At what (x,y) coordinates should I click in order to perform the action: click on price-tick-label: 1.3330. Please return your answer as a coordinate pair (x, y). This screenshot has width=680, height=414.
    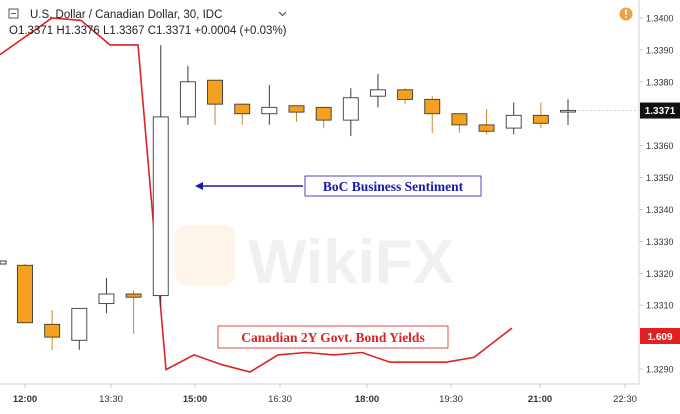
    Looking at the image, I should click on (660, 242).